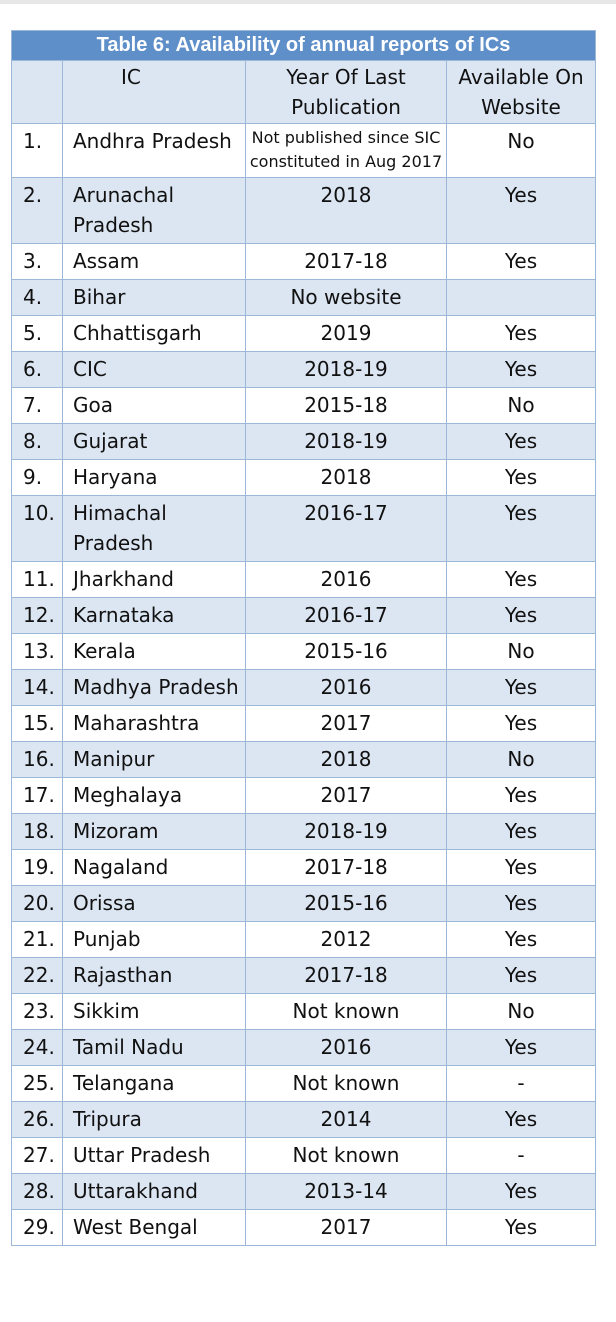 Image resolution: width=616 pixels, height=1322 pixels. I want to click on available-on-website-cell: -, so click(521, 1083).